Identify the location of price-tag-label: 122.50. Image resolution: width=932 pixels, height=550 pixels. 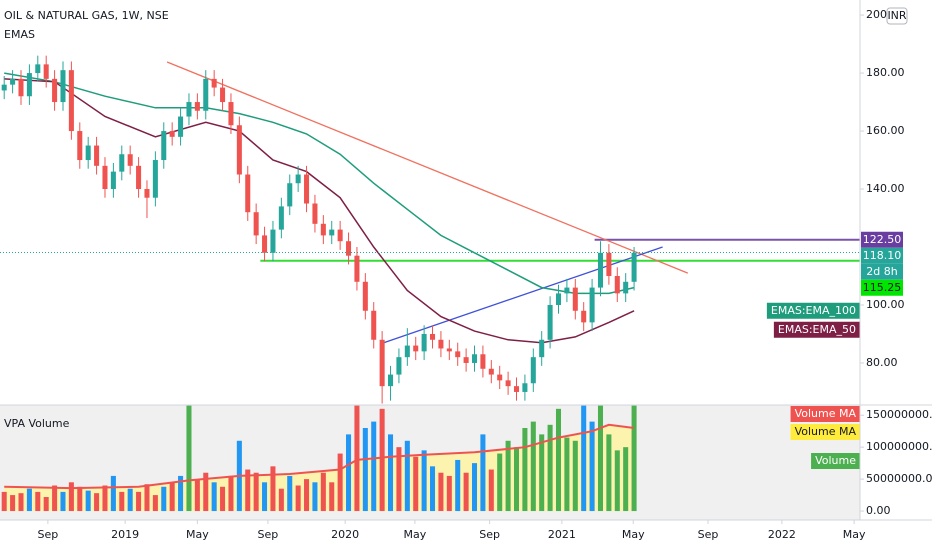
(882, 239).